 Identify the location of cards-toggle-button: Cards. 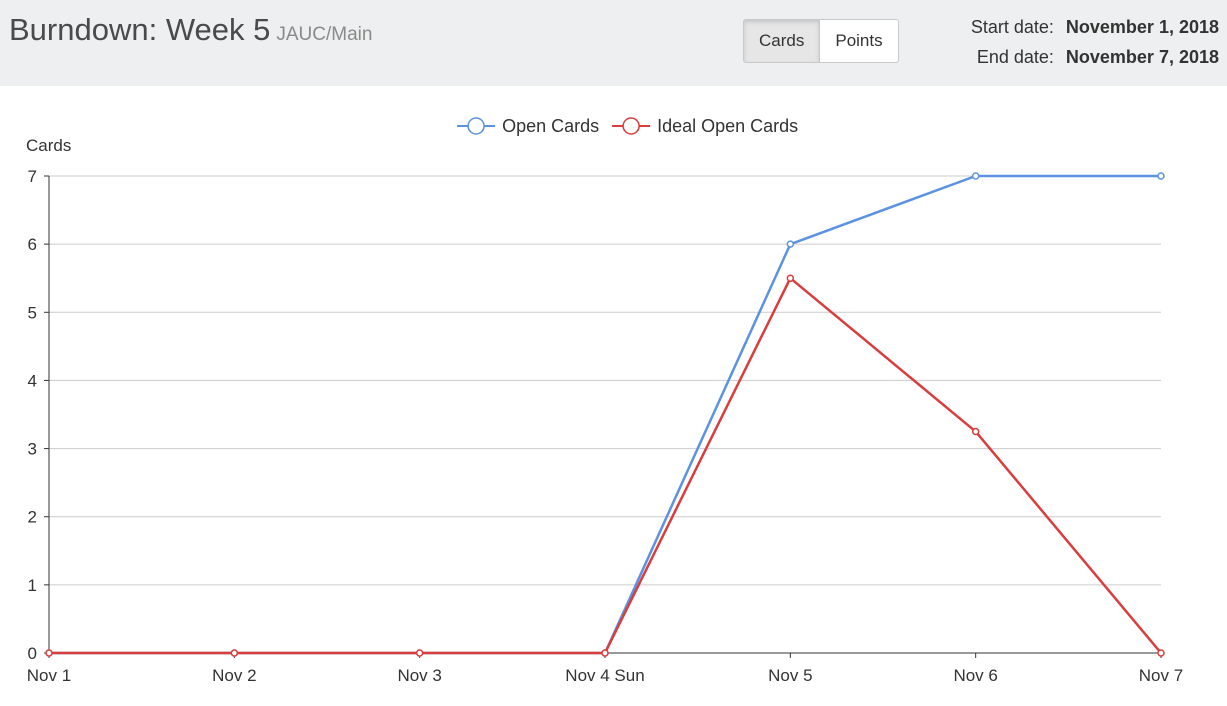
(782, 41).